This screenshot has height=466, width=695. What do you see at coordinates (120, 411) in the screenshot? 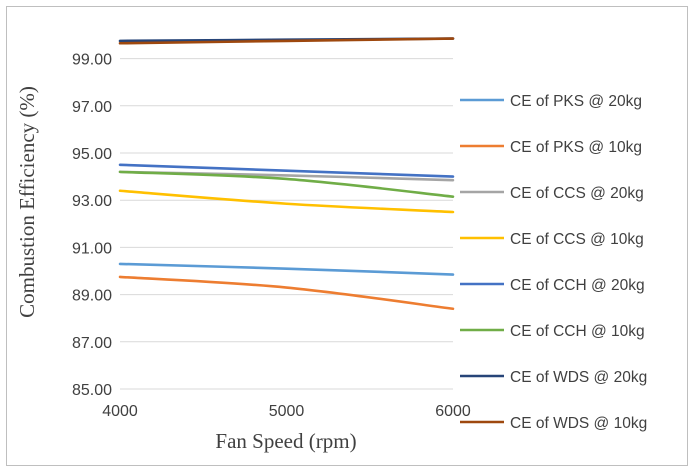
I see `x-tick-label: 4000` at bounding box center [120, 411].